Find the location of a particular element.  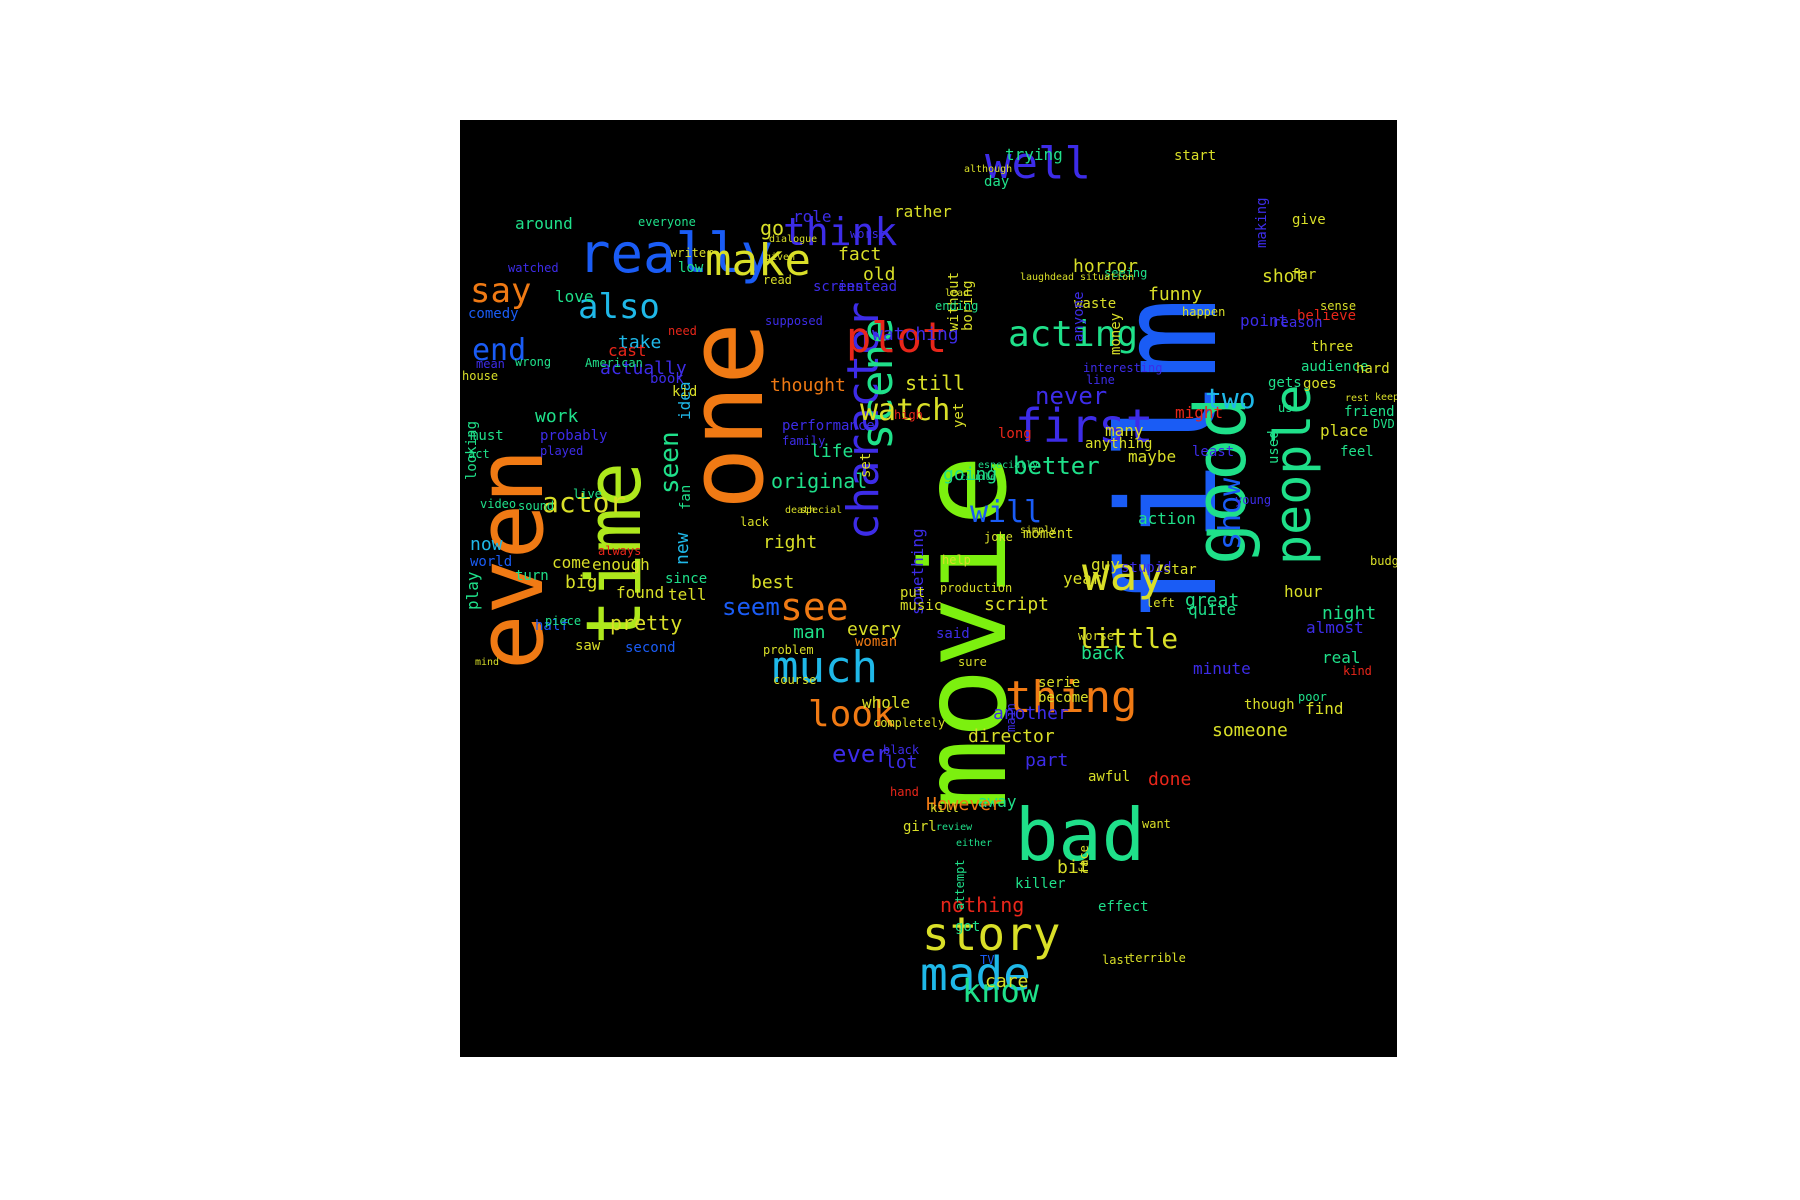

word: end is located at coordinates (499, 350).